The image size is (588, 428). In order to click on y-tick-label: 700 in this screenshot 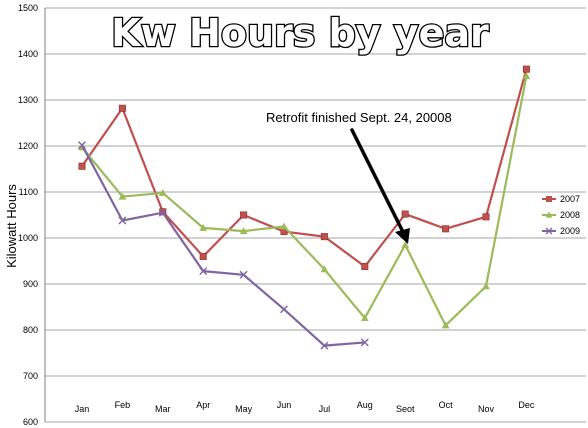, I will do `click(30, 376)`.